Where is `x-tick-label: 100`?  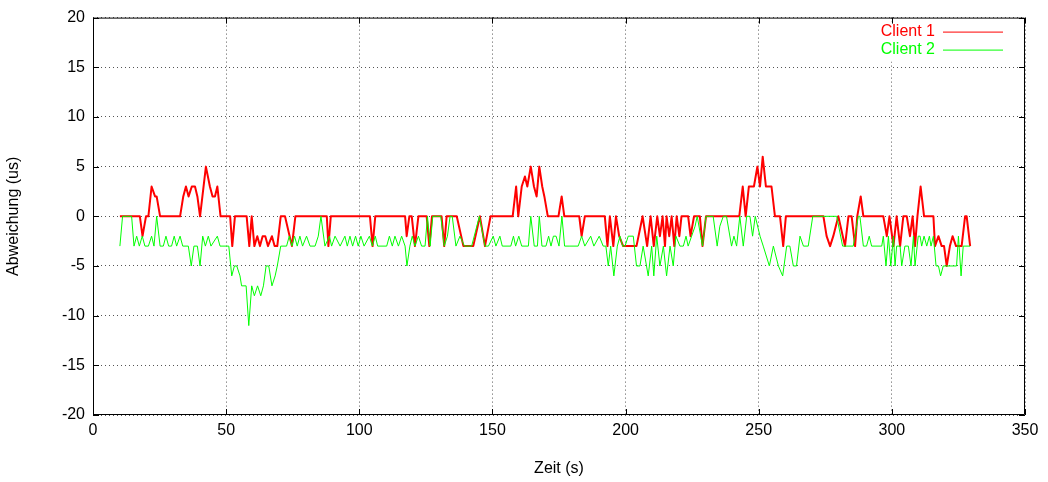 x-tick-label: 100 is located at coordinates (359, 430).